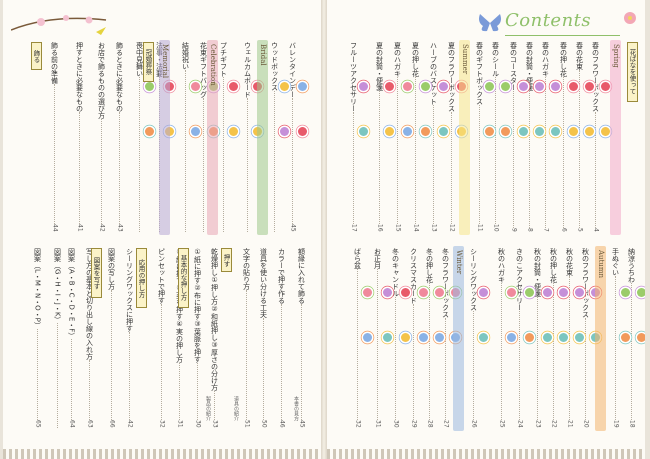 This screenshot has width=650, height=459. What do you see at coordinates (480, 228) in the screenshot?
I see `toc-page-number: 11` at bounding box center [480, 228].